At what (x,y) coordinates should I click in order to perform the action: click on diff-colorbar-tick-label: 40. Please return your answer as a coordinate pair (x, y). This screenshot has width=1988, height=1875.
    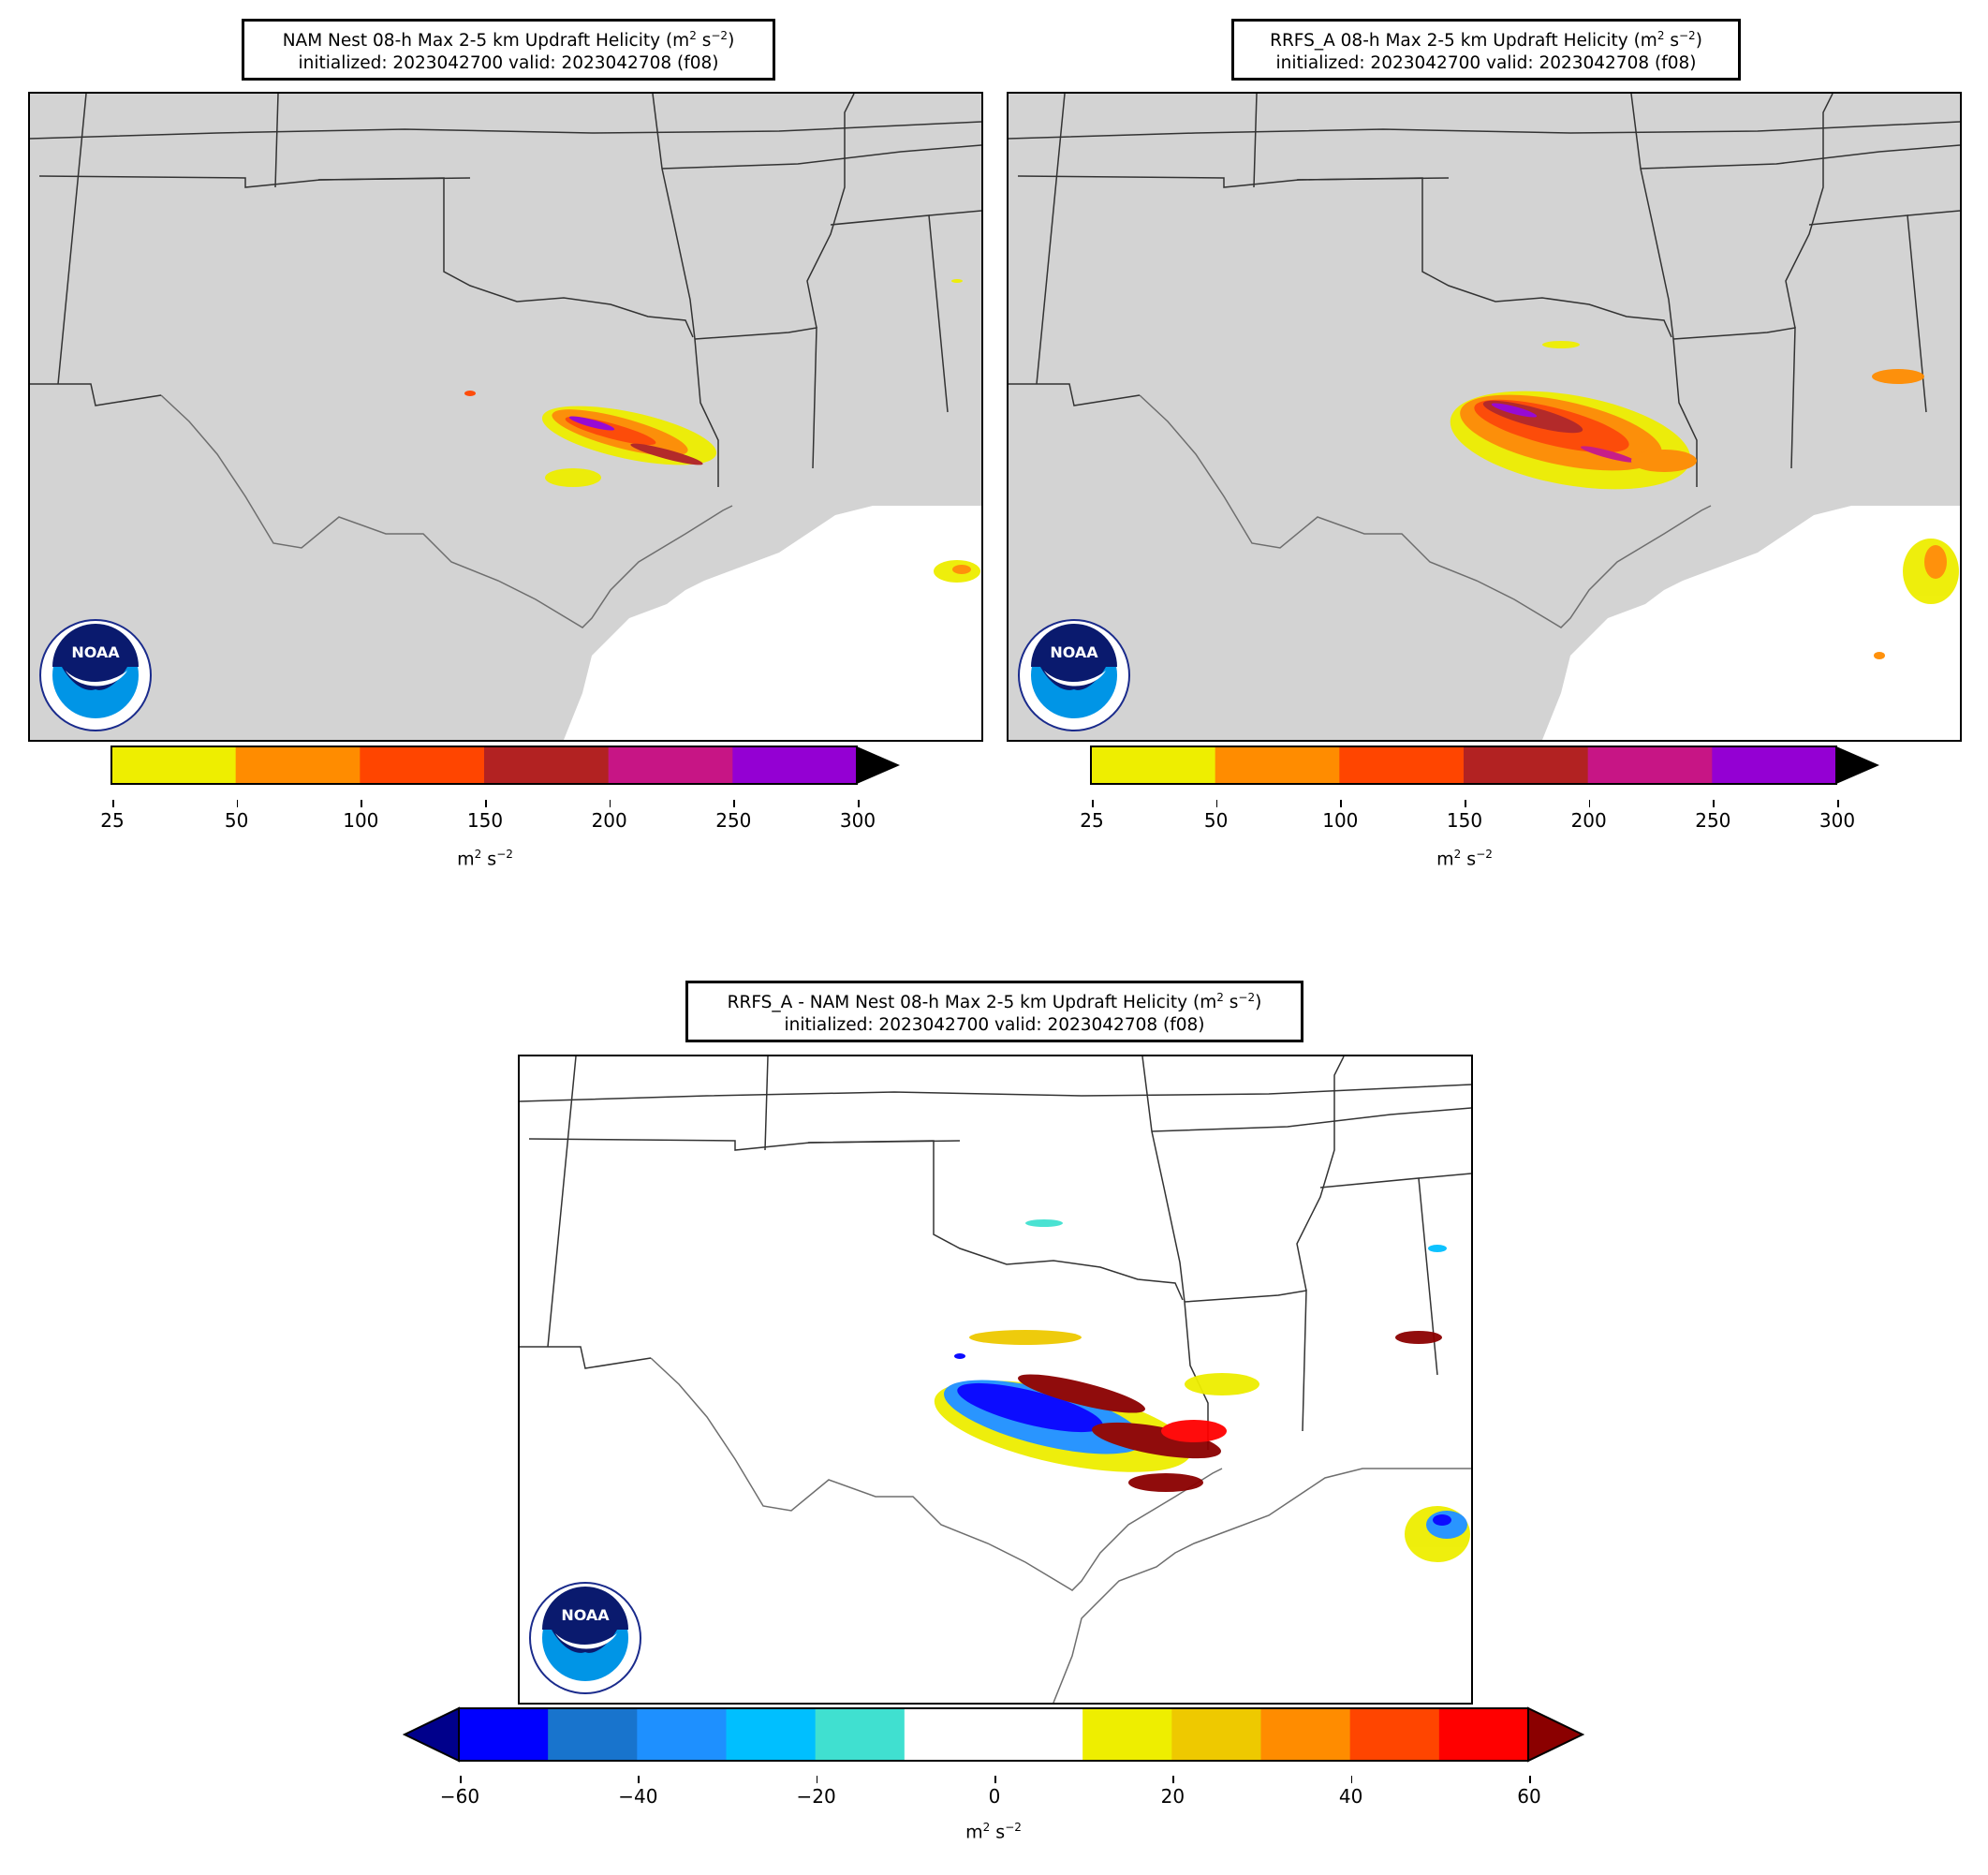
    Looking at the image, I should click on (1351, 1797).